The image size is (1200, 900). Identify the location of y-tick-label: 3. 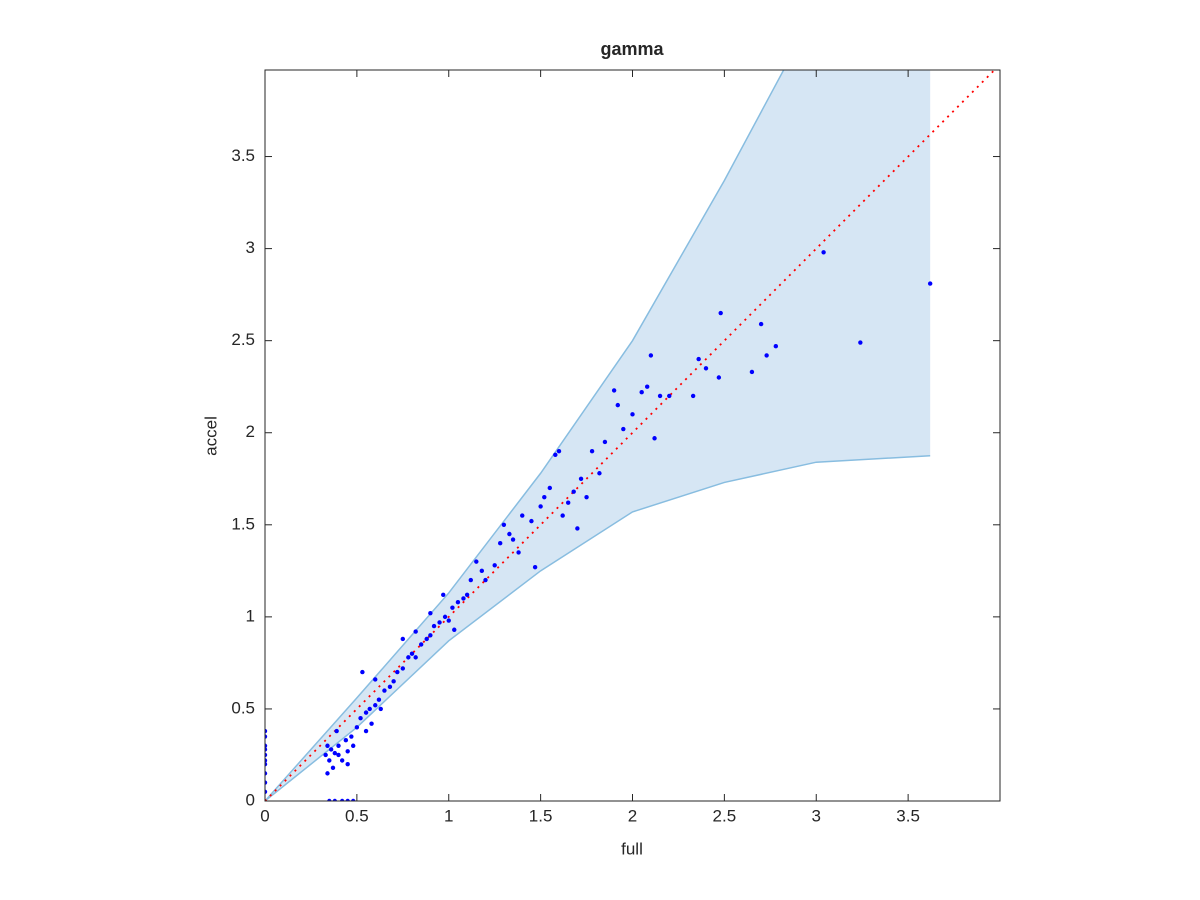
(250, 247).